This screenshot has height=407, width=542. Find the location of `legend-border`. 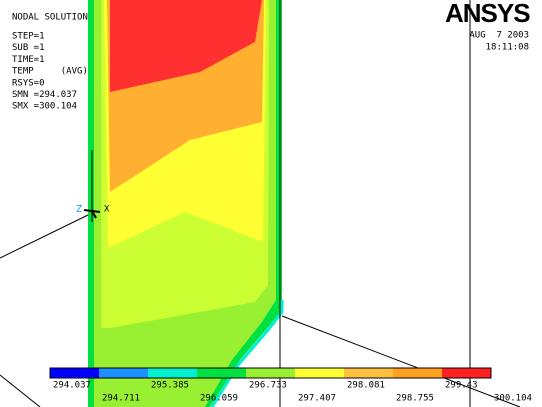

legend-border is located at coordinates (270, 373).